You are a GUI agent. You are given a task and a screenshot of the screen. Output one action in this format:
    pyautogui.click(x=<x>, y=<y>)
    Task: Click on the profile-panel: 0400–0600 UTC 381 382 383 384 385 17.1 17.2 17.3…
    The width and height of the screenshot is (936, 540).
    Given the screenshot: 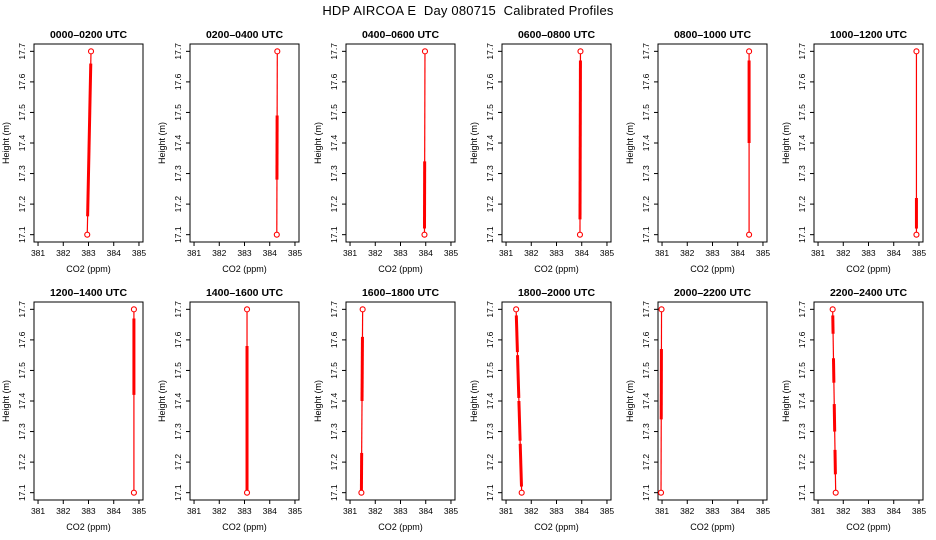 What is the action you would take?
    pyautogui.click(x=385, y=151)
    